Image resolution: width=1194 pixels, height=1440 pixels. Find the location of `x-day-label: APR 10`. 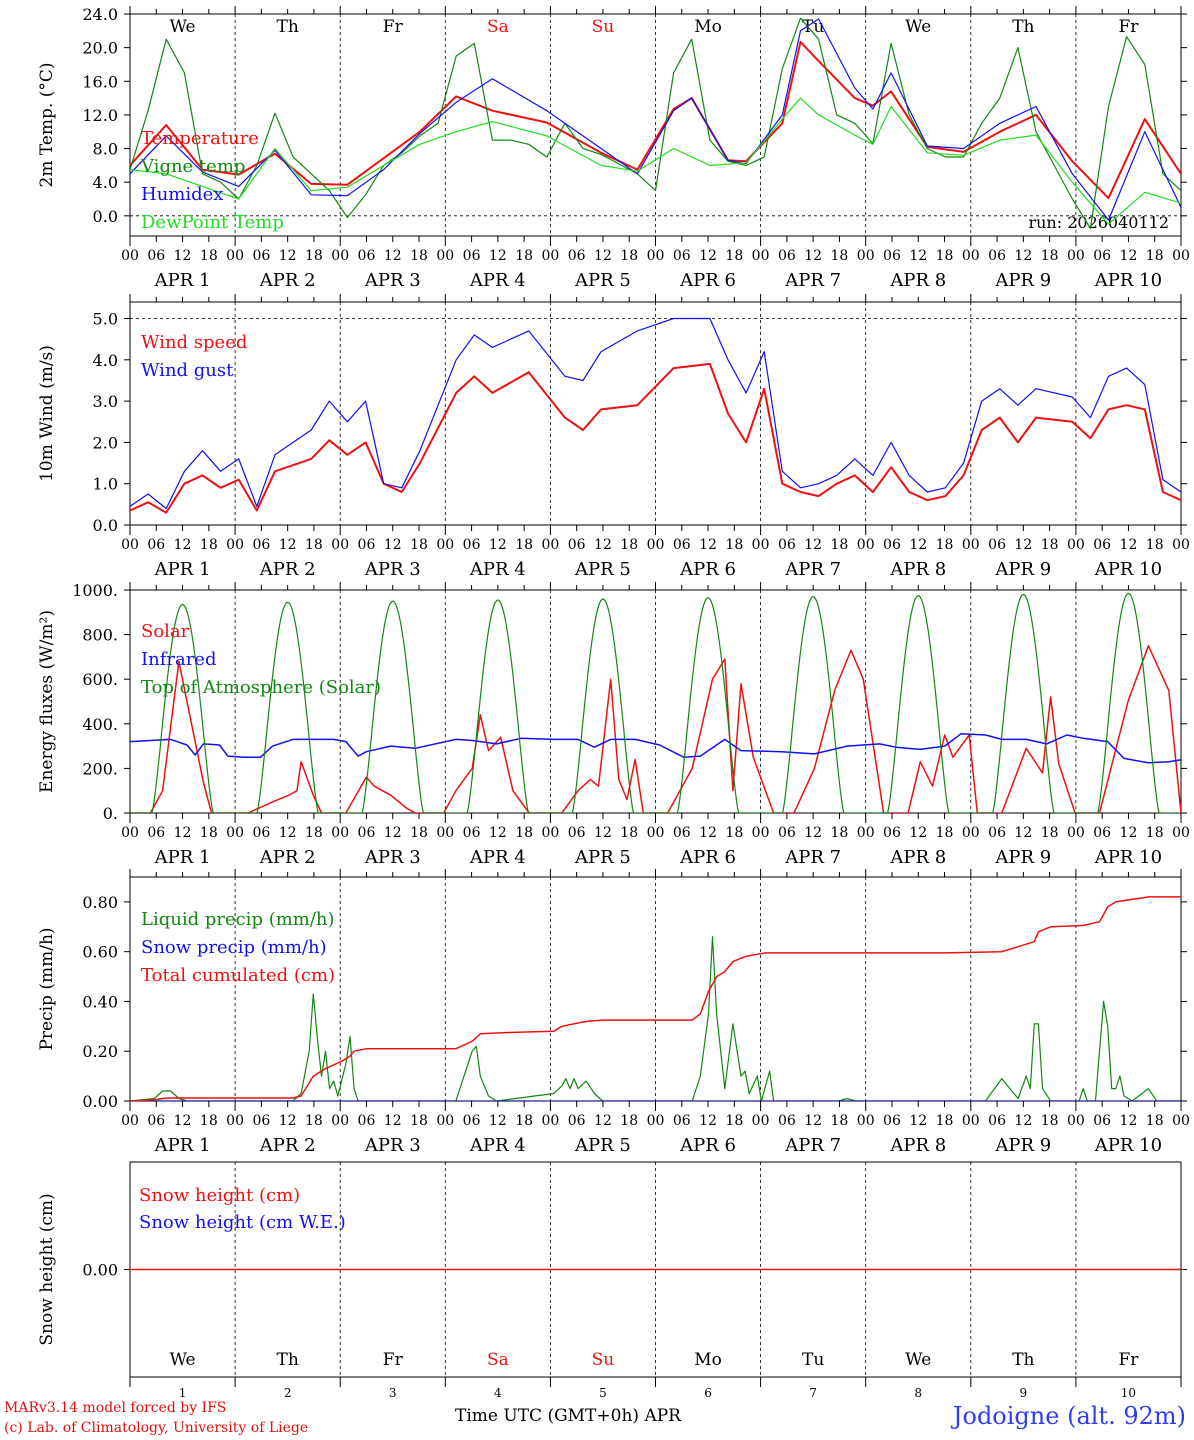

x-day-label: APR 10 is located at coordinates (1128, 1145).